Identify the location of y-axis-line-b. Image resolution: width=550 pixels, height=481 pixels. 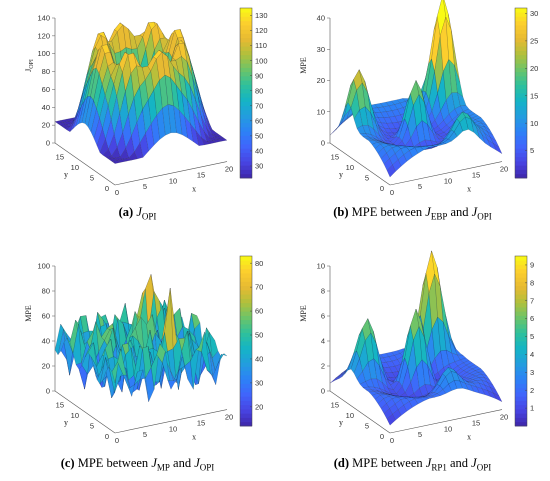
(360, 164).